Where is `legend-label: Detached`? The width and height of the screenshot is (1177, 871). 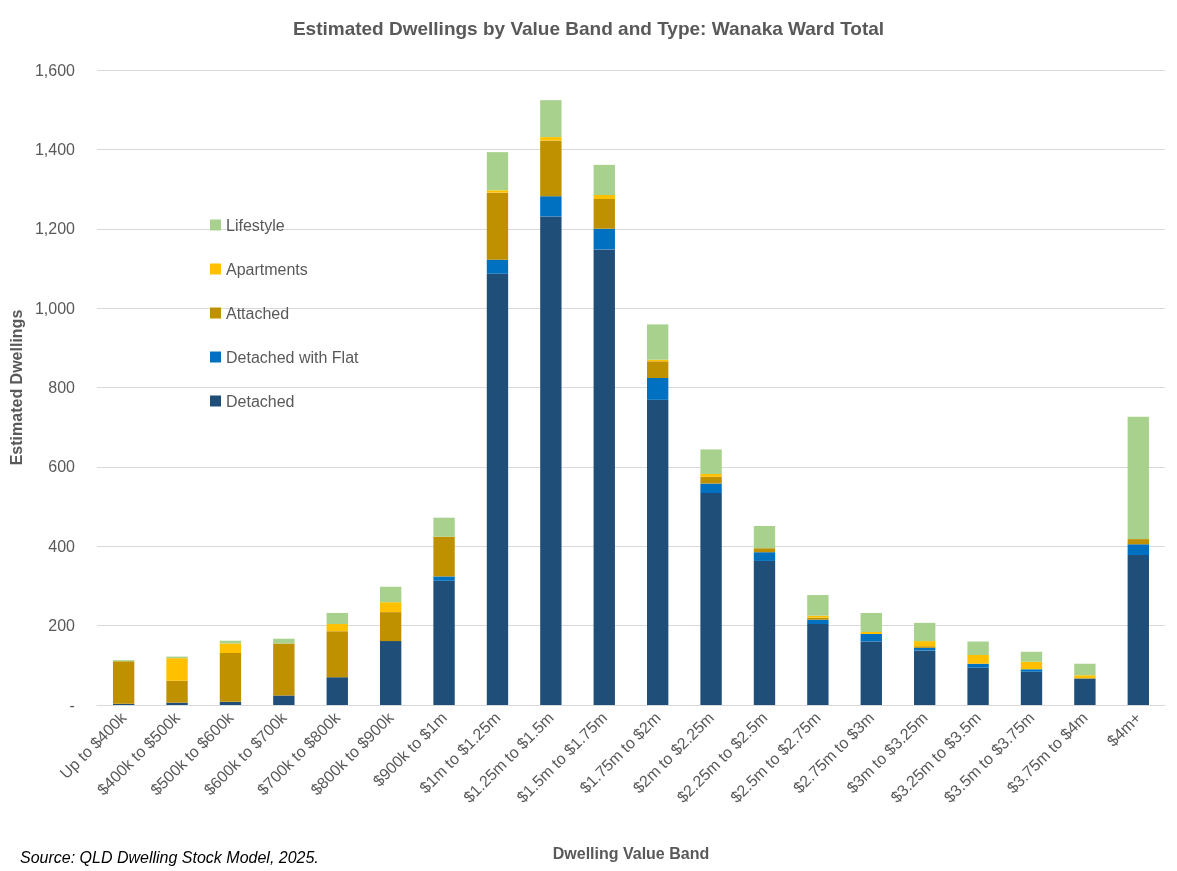 legend-label: Detached is located at coordinates (260, 401).